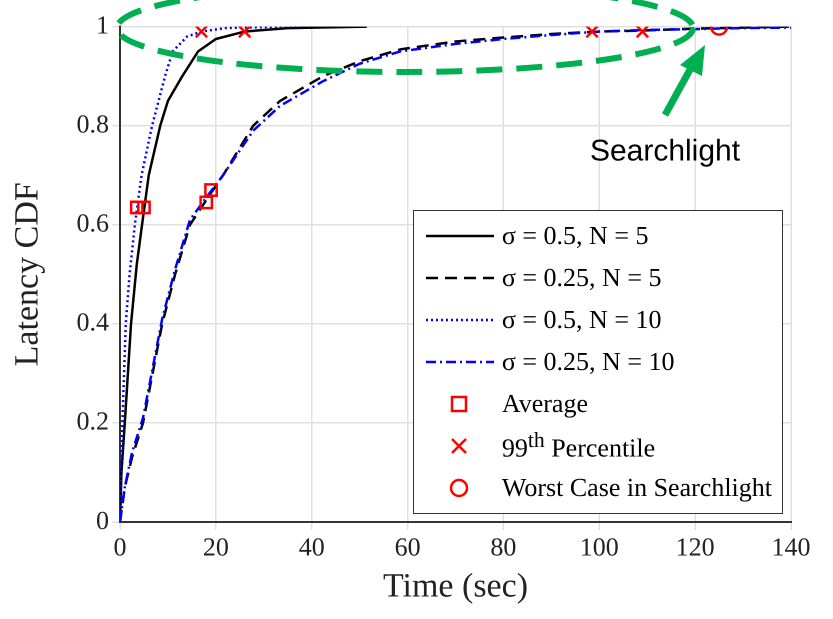 Image resolution: width=833 pixels, height=619 pixels. Describe the element at coordinates (407, 547) in the screenshot. I see `x-tick-label: 60` at that location.